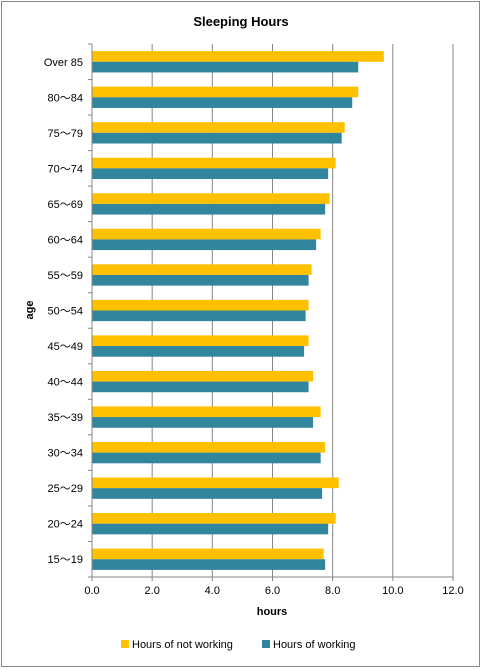  What do you see at coordinates (65, 454) in the screenshot?
I see `y-tick-label: 30～34` at bounding box center [65, 454].